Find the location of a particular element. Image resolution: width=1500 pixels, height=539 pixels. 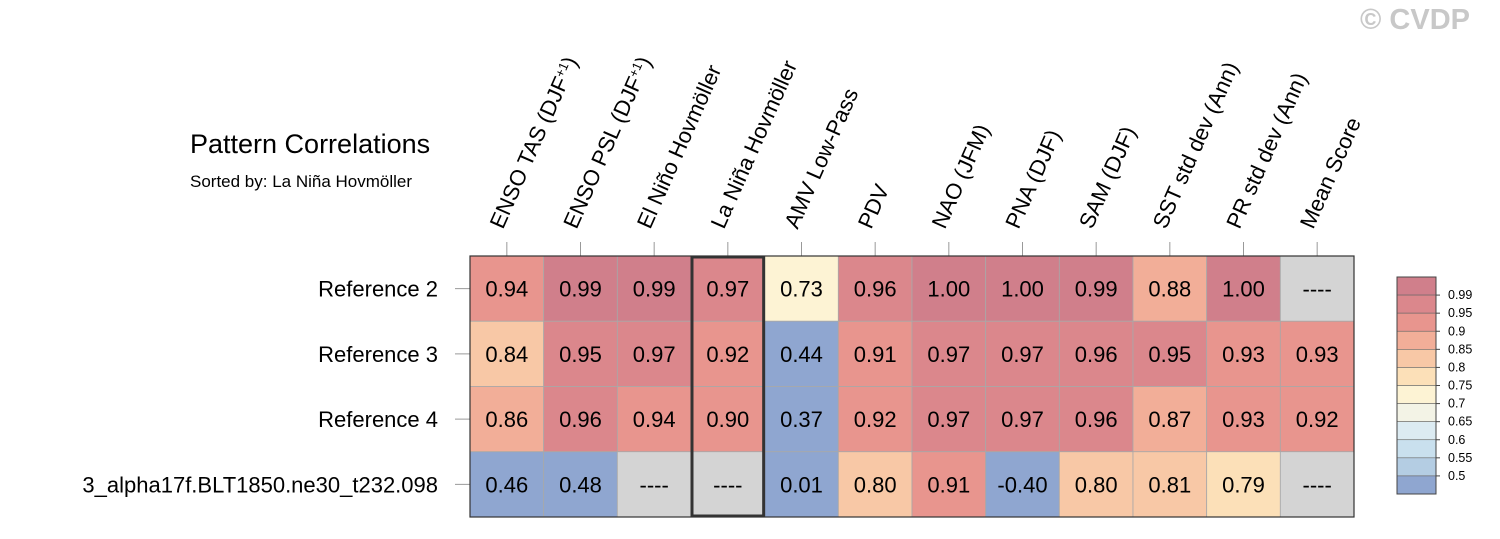

cell-value-label: 0.81 is located at coordinates (1169, 484).